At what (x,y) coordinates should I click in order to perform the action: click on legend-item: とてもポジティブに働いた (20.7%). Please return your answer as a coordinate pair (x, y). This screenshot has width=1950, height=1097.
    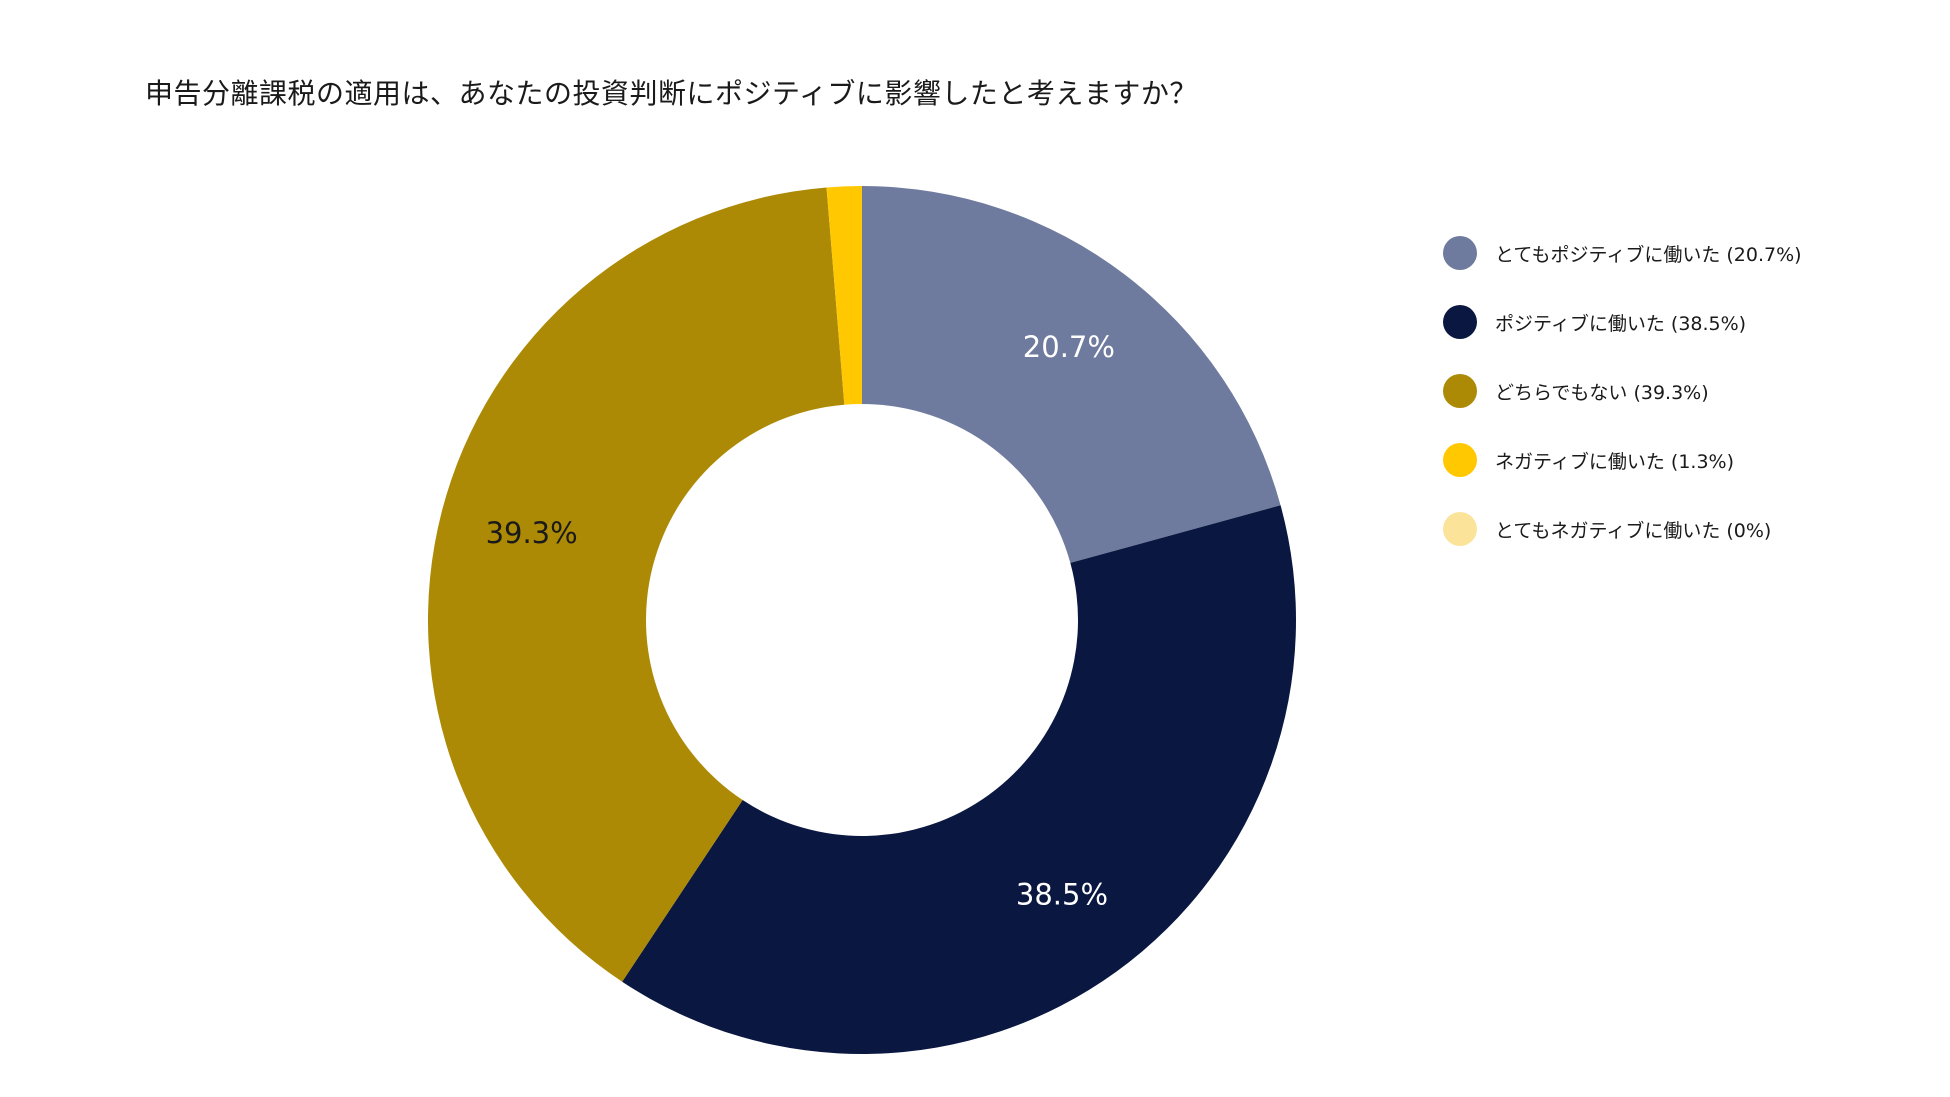
    Looking at the image, I should click on (1622, 253).